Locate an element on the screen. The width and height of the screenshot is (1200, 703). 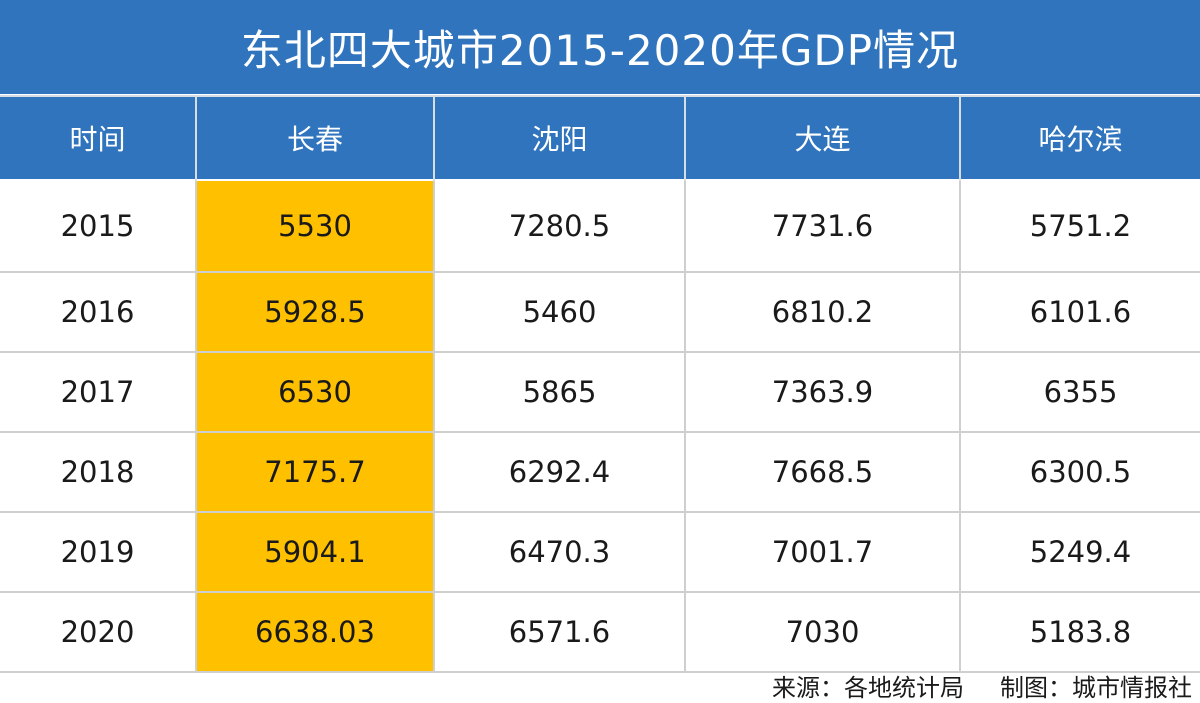
table-row: 2018 7175.7 6292.4 7668.5 6300.5 is located at coordinates (600, 472).